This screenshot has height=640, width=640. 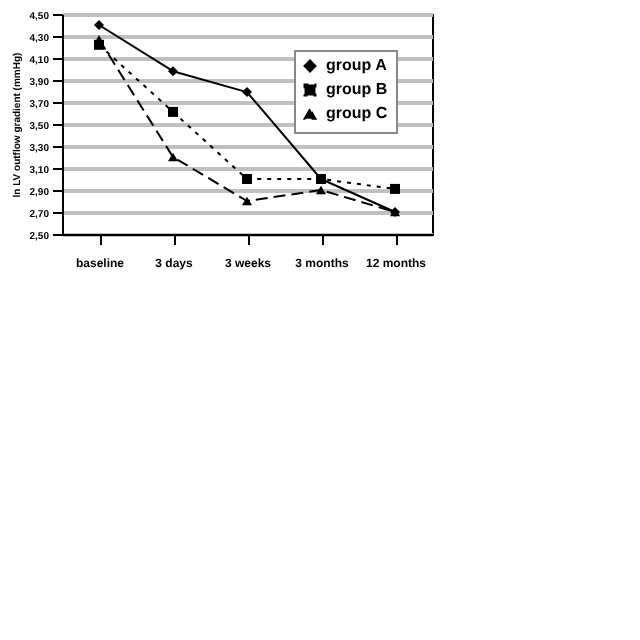 What do you see at coordinates (357, 113) in the screenshot?
I see `legend-label: group C` at bounding box center [357, 113].